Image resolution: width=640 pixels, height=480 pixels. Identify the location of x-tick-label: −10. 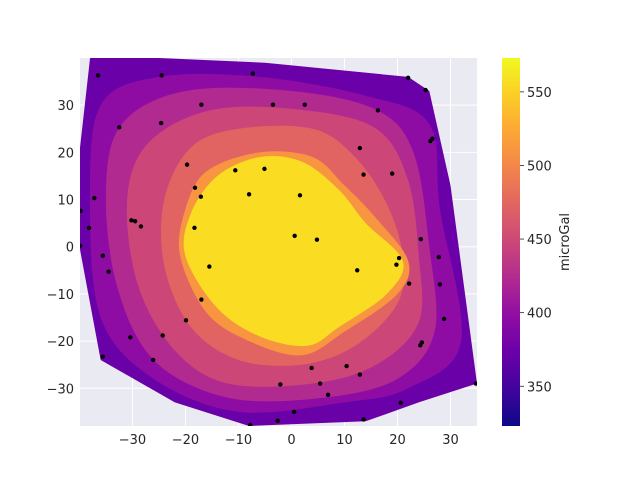
(238, 440).